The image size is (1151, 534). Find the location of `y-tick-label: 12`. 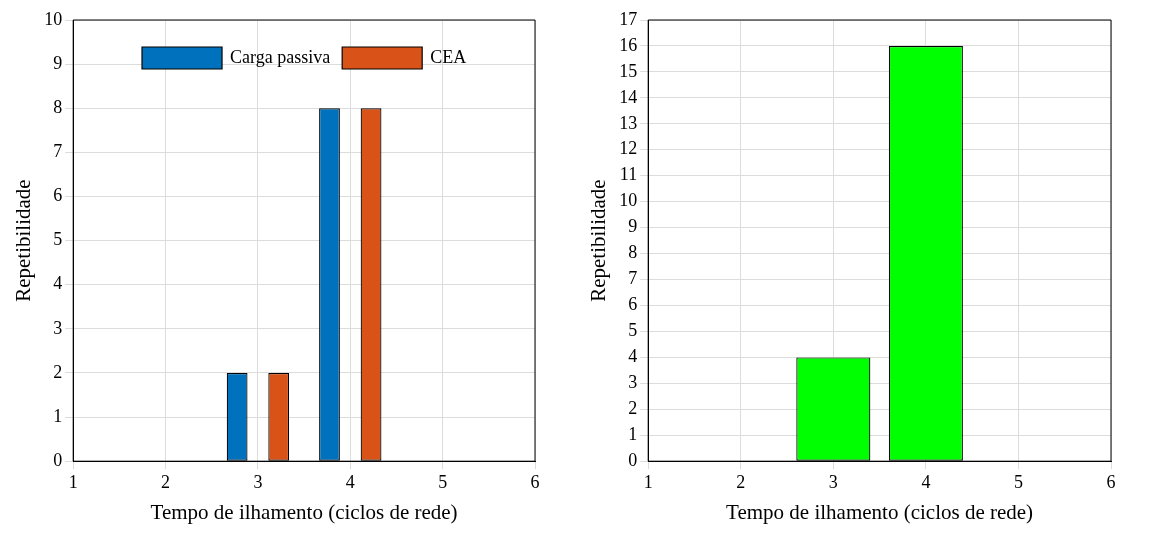

y-tick-label: 12 is located at coordinates (628, 148).